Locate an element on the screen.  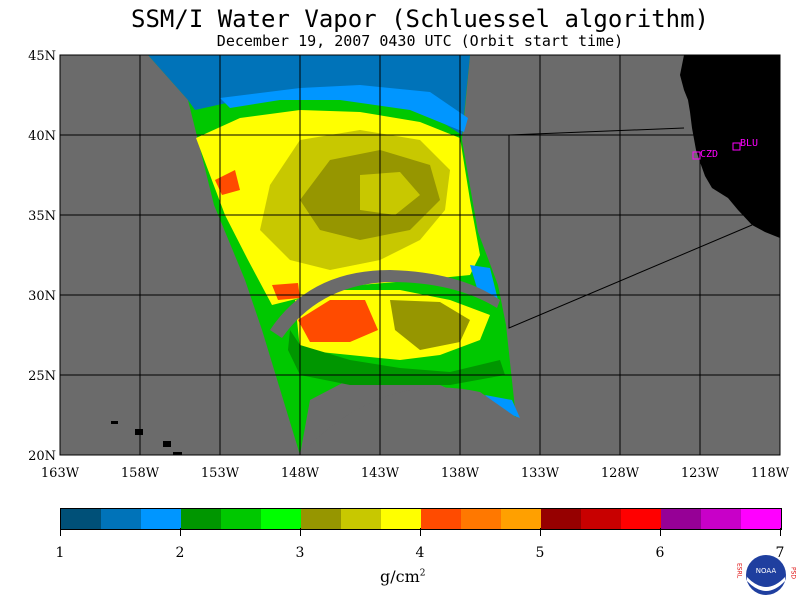
longitude-label: 133W is located at coordinates (540, 473).